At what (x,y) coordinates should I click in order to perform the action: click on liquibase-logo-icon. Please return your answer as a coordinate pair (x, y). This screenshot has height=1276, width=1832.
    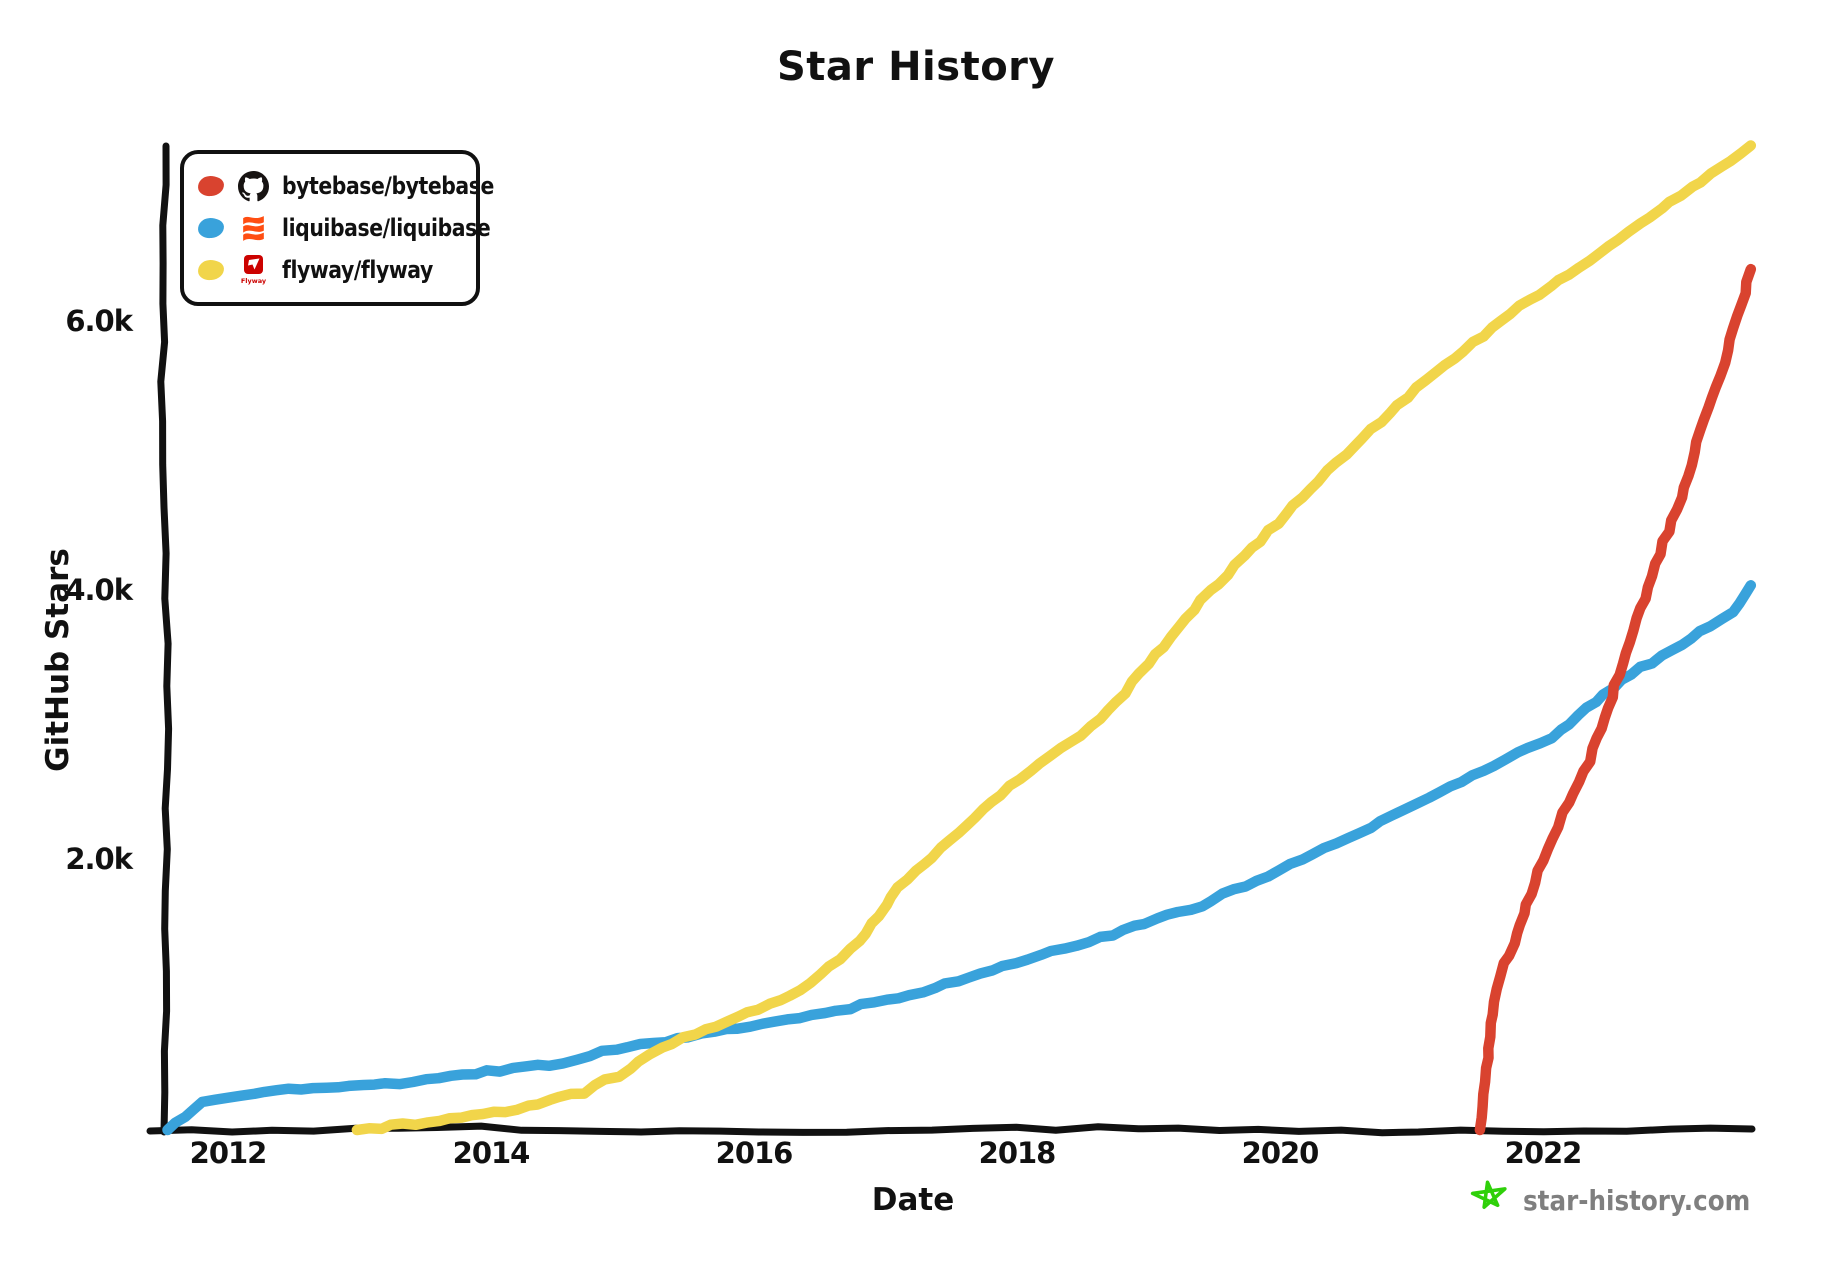
    Looking at the image, I should click on (253, 228).